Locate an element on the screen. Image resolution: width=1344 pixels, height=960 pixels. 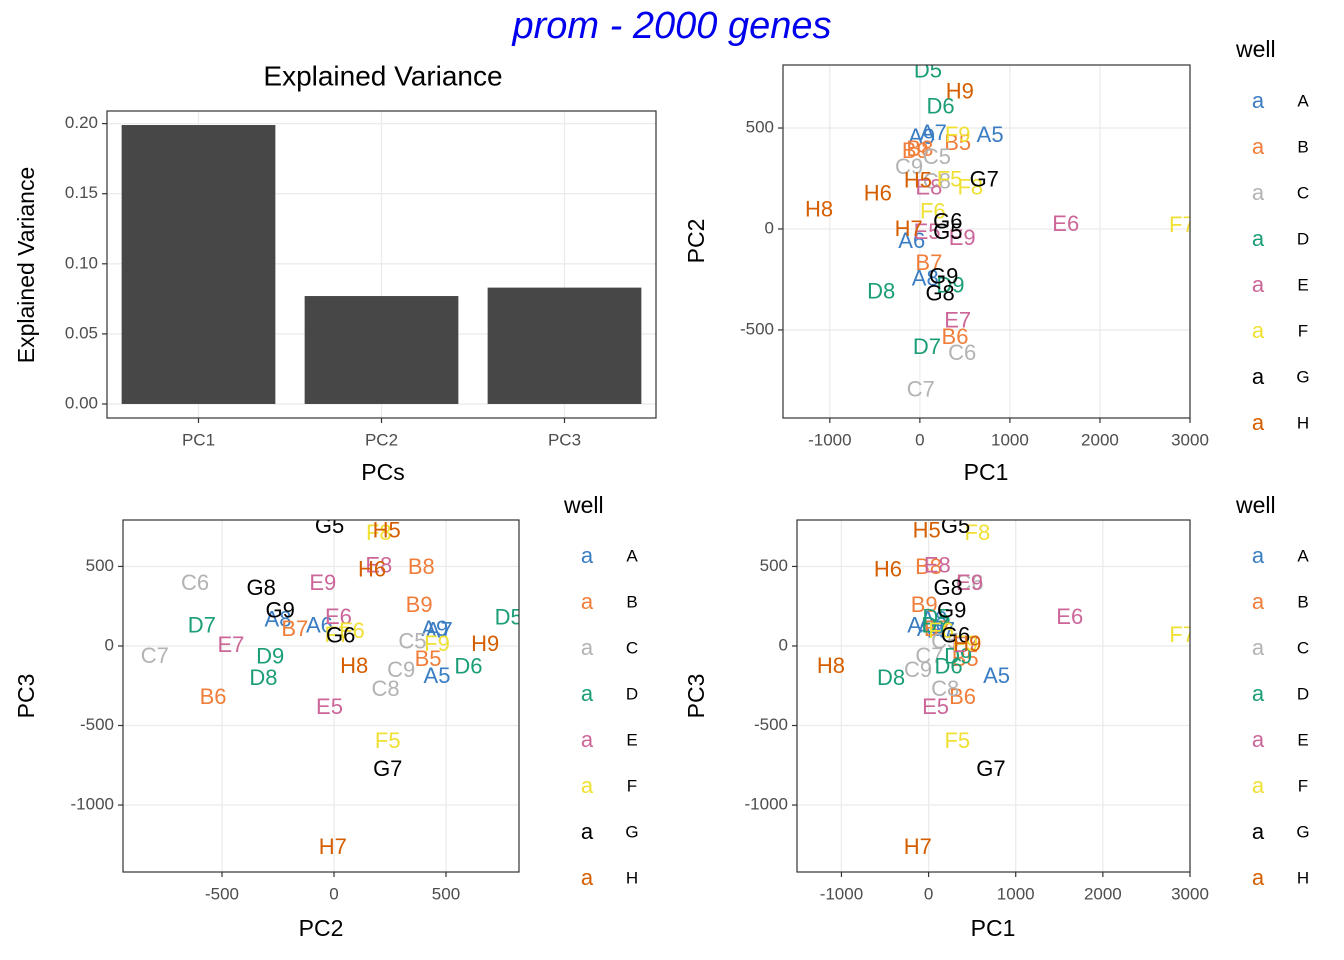
point-label: H9 is located at coordinates (485, 643).